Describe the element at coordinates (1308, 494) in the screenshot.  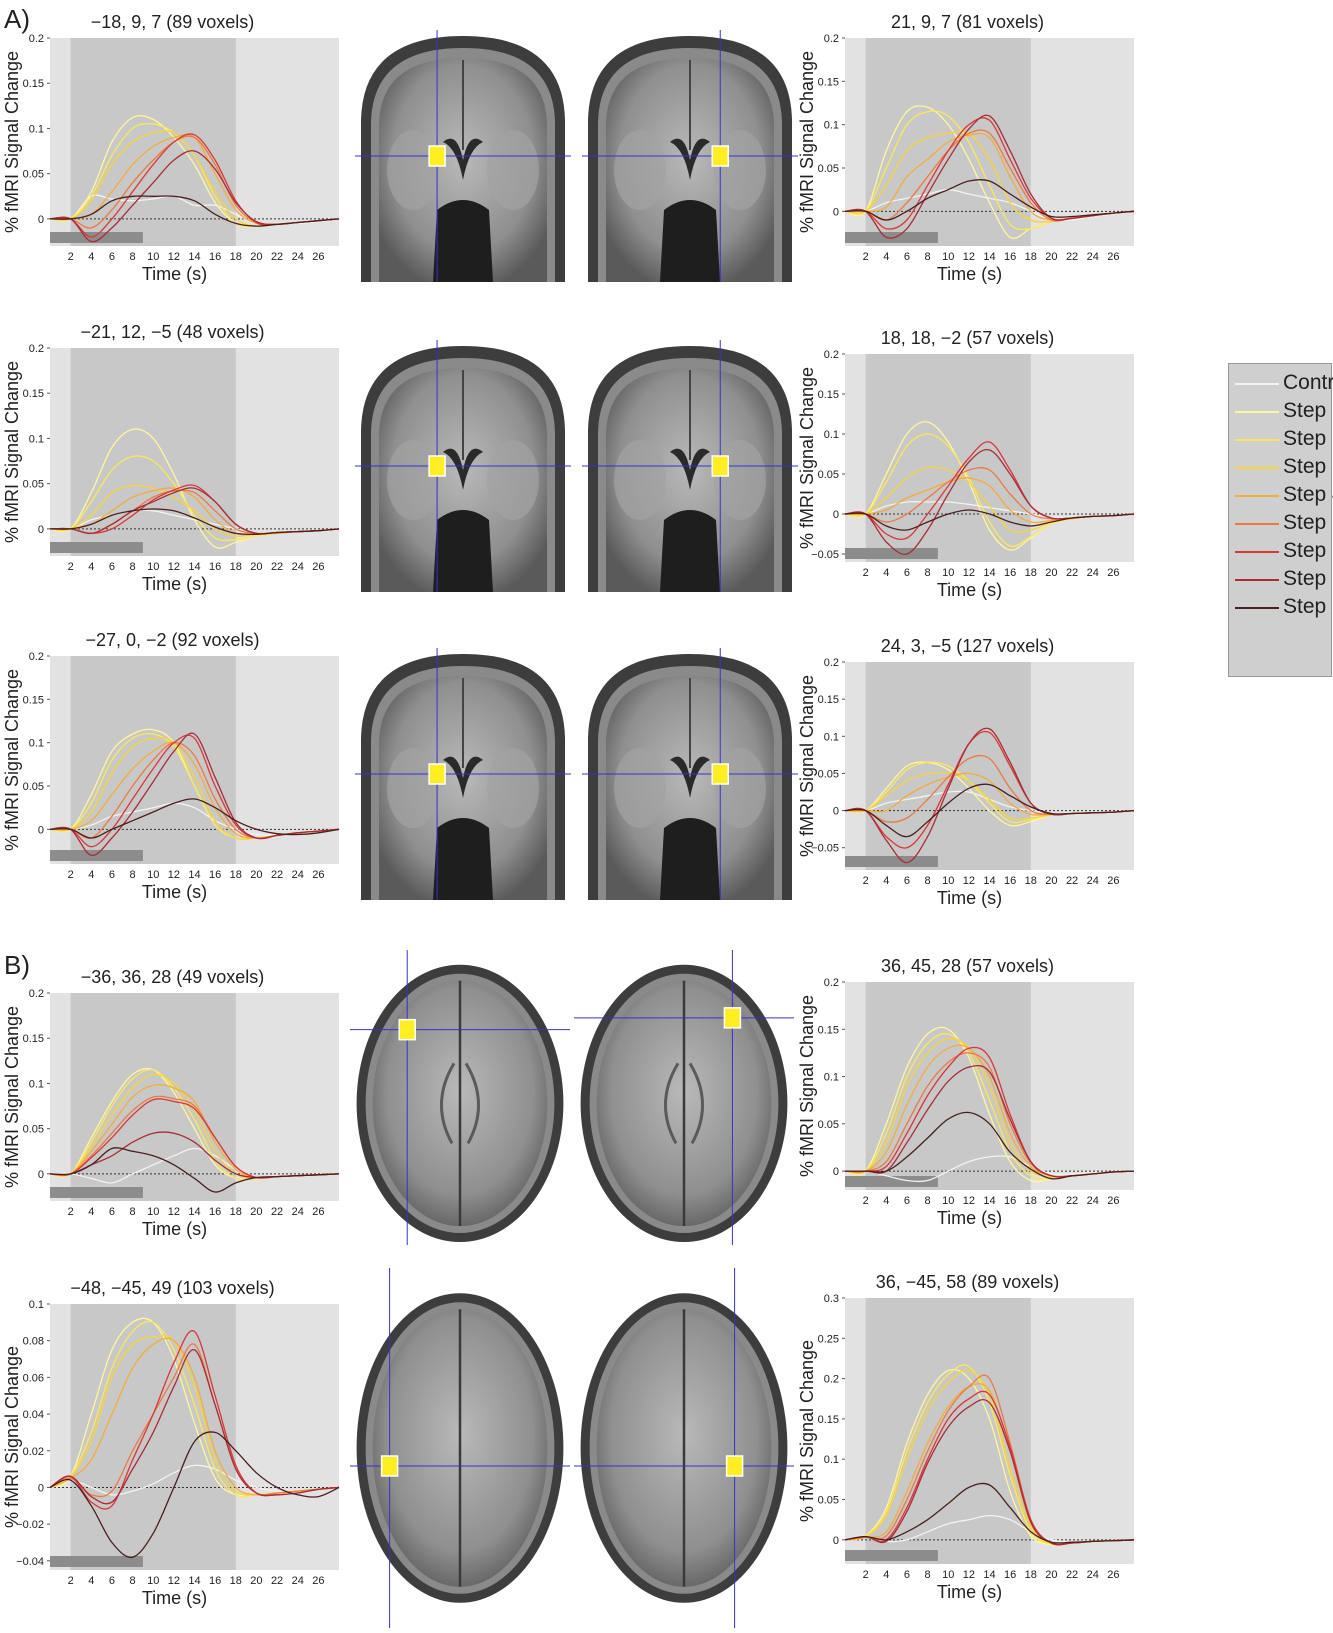
I see `legend-label: Step 4` at that location.